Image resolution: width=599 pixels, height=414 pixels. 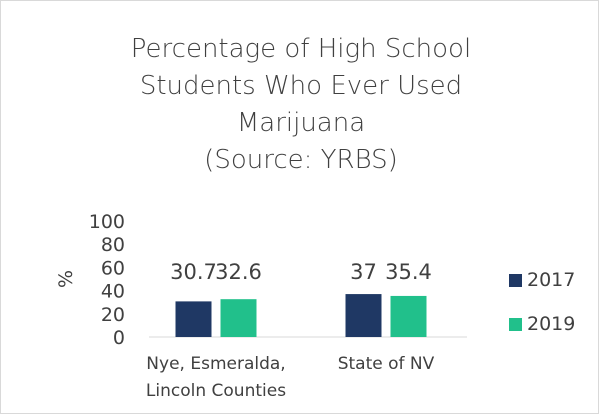 What do you see at coordinates (113, 245) in the screenshot?
I see `y-tick-label: 80` at bounding box center [113, 245].